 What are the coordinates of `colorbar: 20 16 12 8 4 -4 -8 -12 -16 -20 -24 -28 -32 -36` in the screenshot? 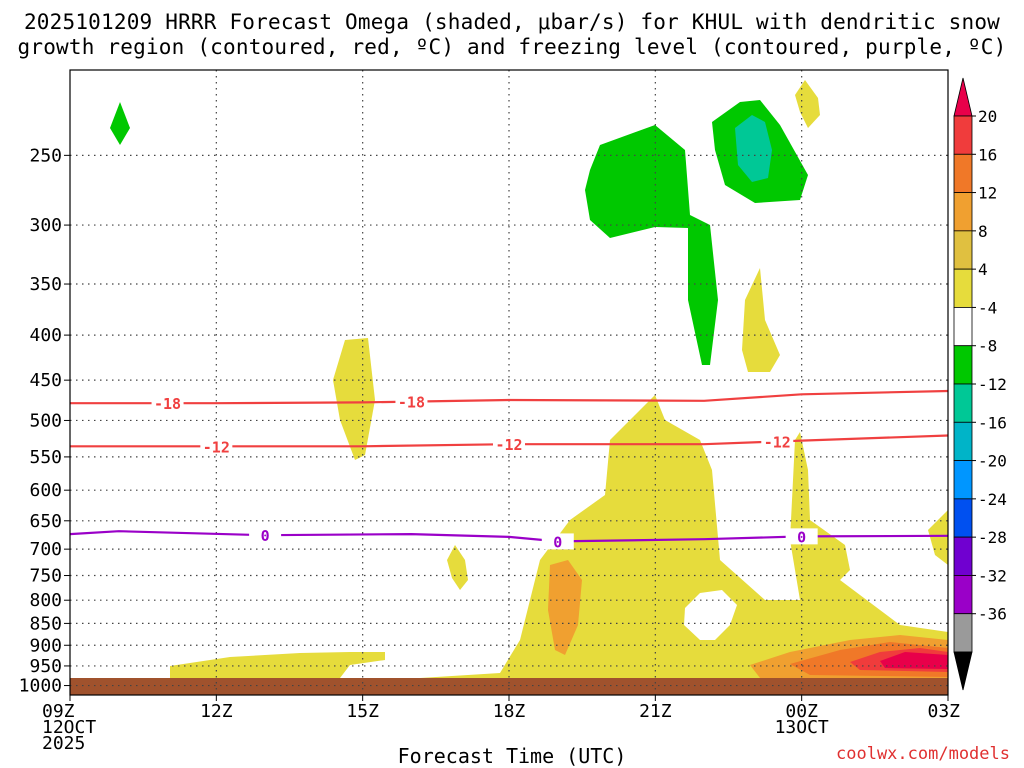 It's located at (980, 384).